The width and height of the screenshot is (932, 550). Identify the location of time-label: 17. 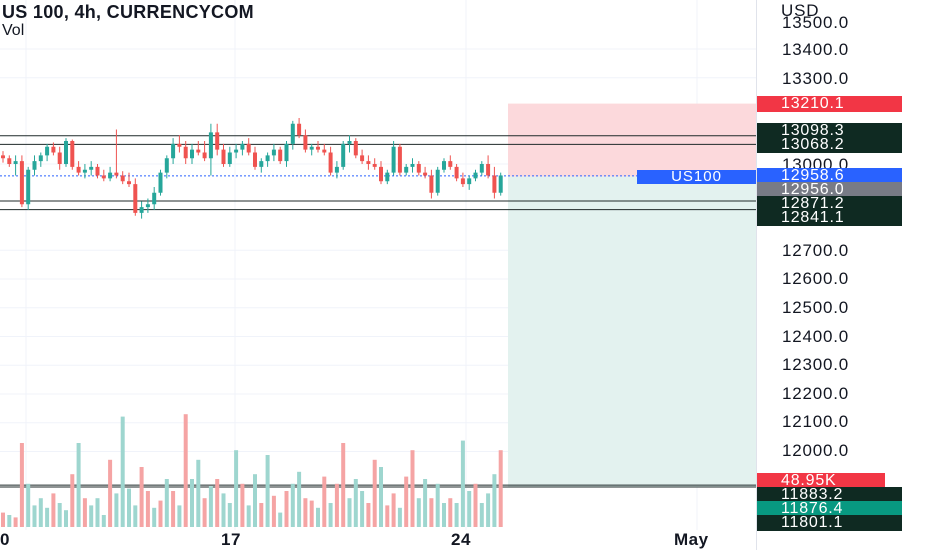
(231, 539).